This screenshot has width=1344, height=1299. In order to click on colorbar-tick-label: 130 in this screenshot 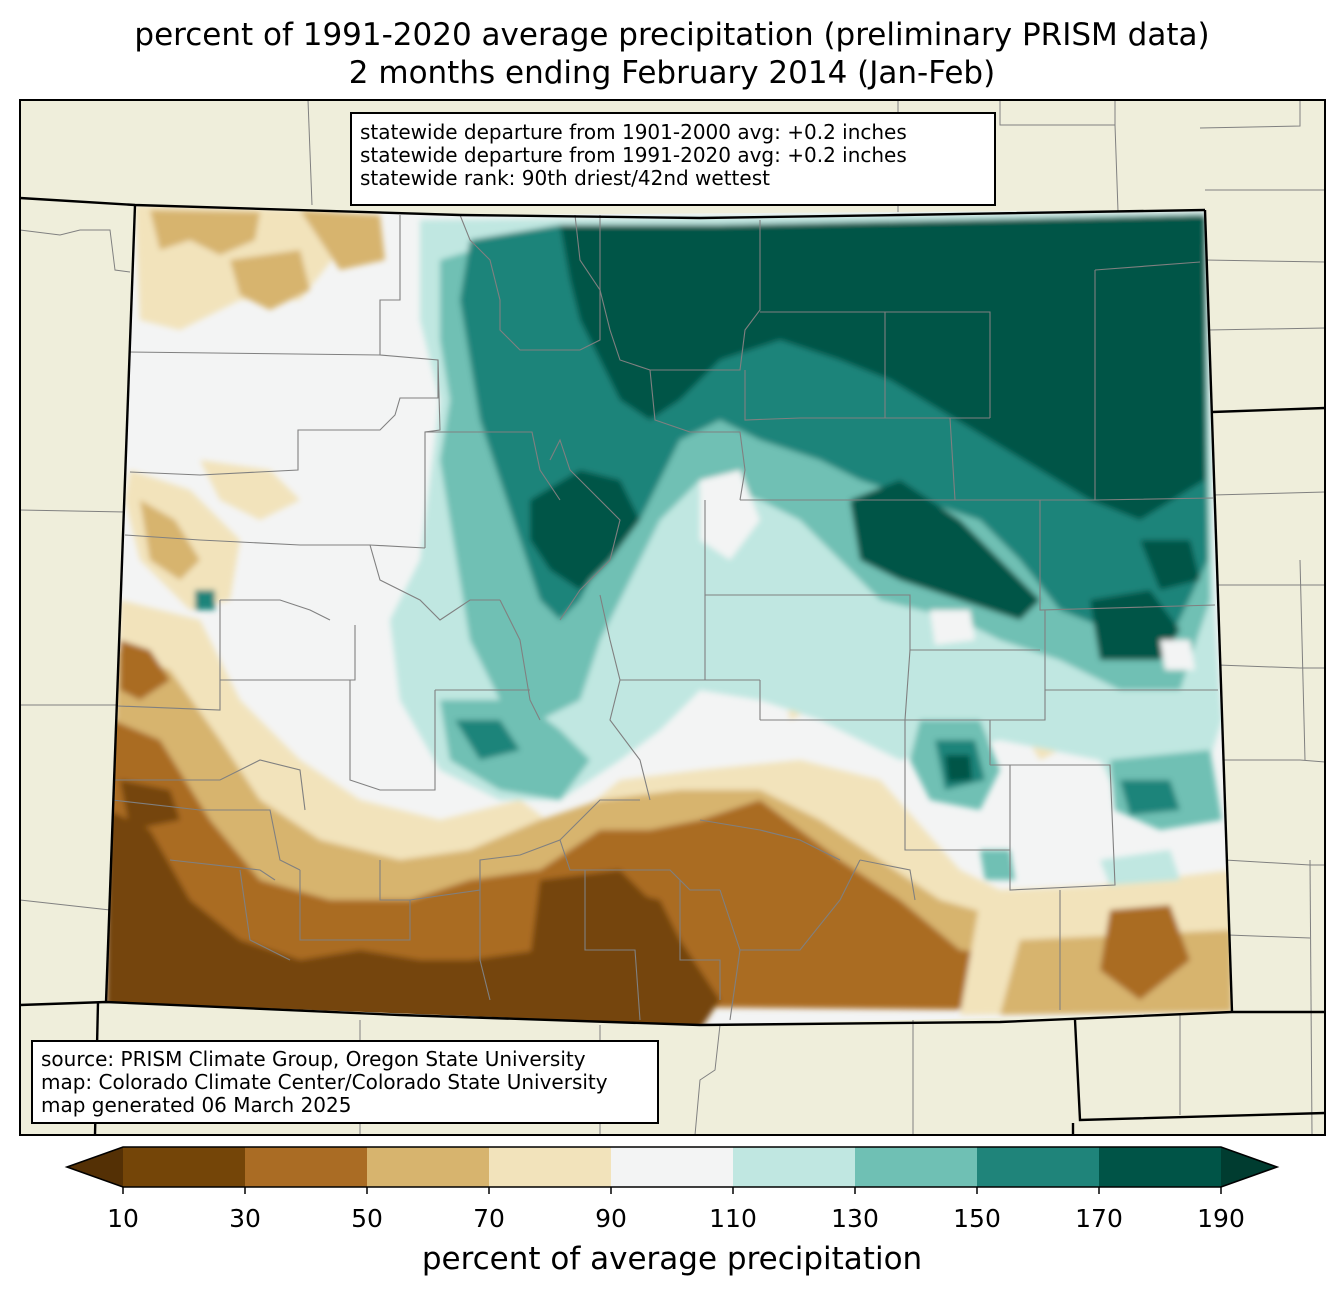, I will do `click(855, 1218)`.